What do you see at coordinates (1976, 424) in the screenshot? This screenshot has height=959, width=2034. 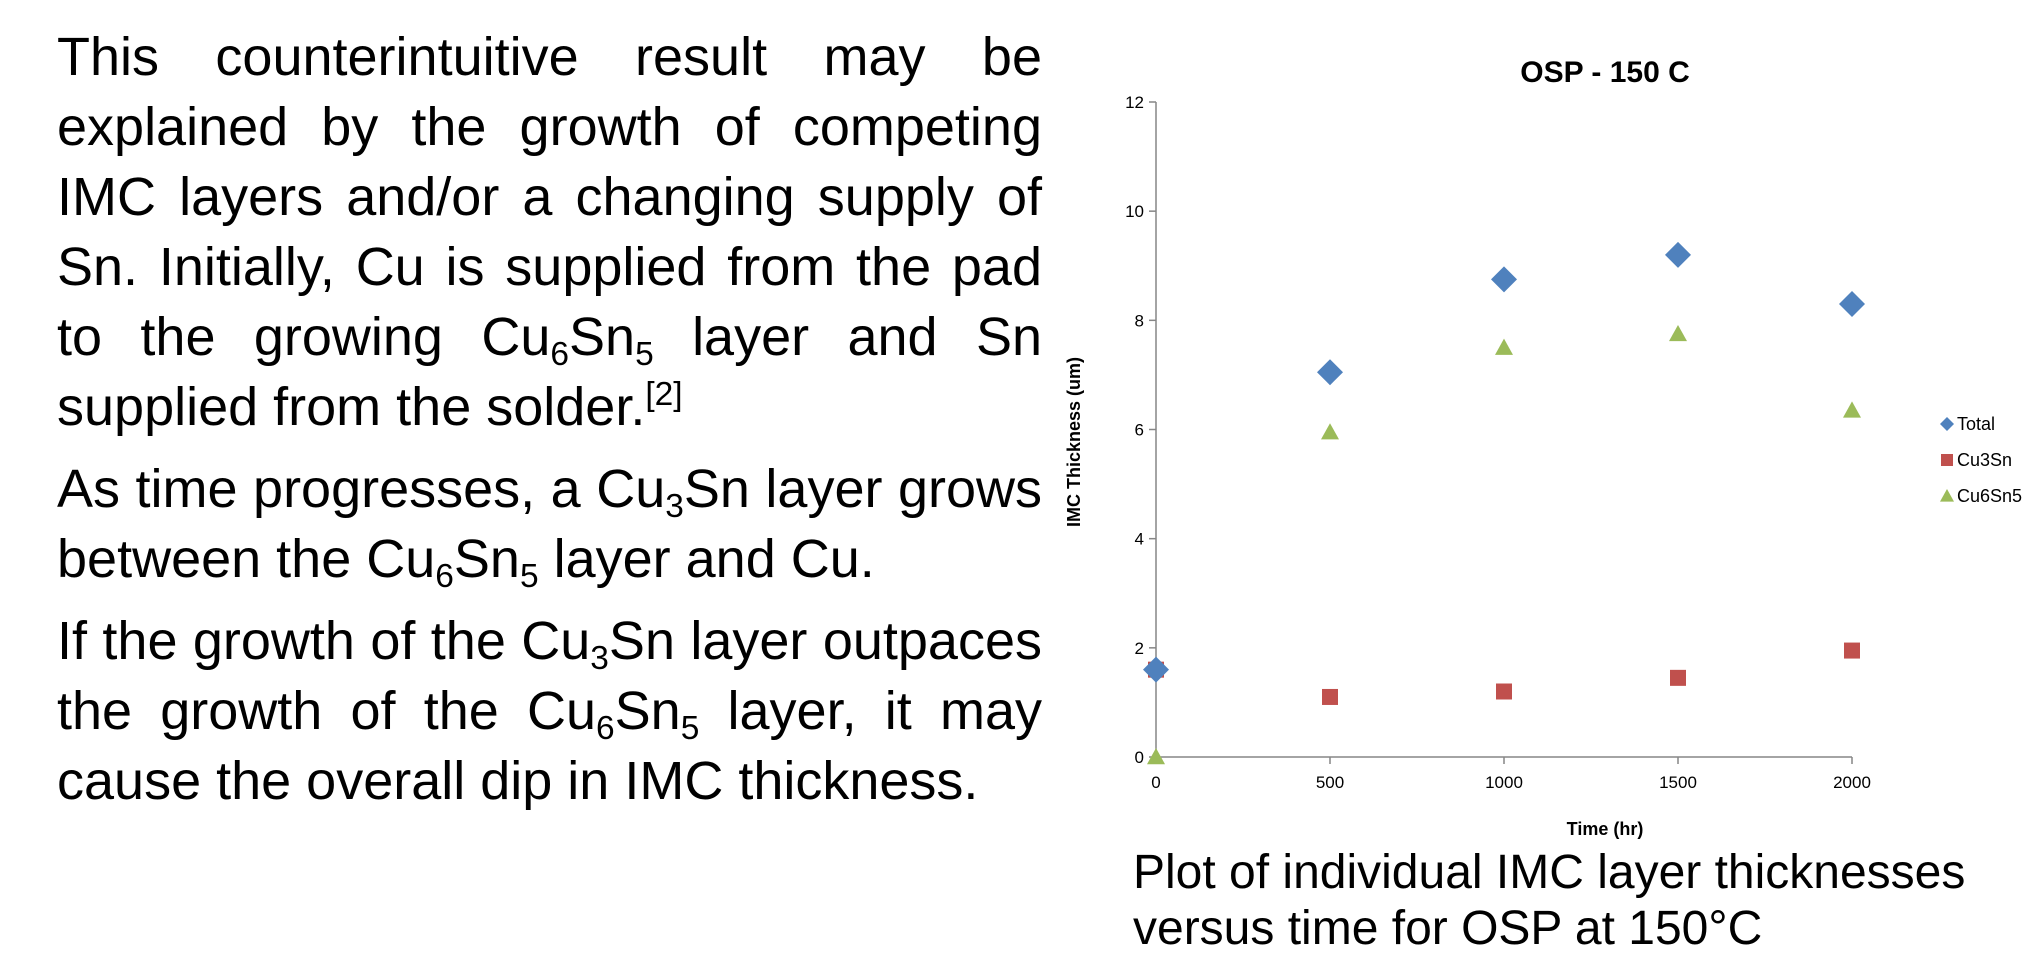 I see `legend-label-total: Total` at bounding box center [1976, 424].